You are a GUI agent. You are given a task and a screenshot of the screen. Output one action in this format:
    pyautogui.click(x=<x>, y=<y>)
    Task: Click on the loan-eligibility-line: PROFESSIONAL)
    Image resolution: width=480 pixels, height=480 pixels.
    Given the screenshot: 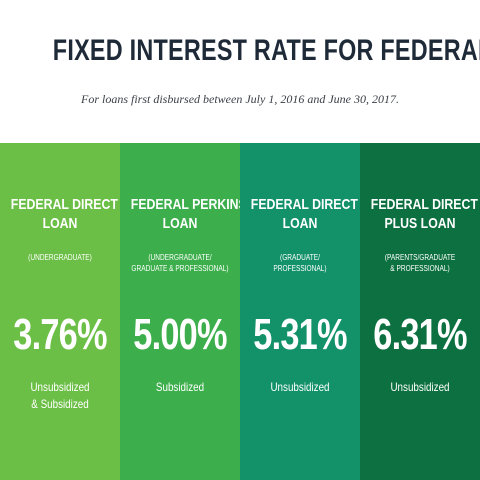 What is the action you would take?
    pyautogui.click(x=300, y=268)
    